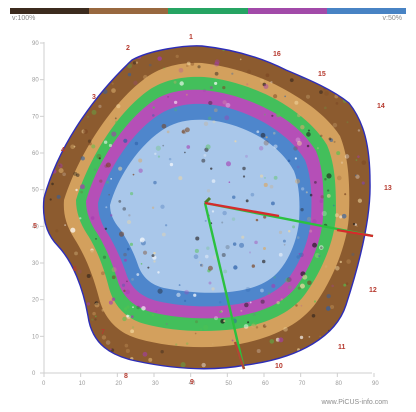 The width and height of the screenshot is (416, 412). What do you see at coordinates (338, 384) in the screenshot?
I see `x-tick-label: 80` at bounding box center [338, 384].